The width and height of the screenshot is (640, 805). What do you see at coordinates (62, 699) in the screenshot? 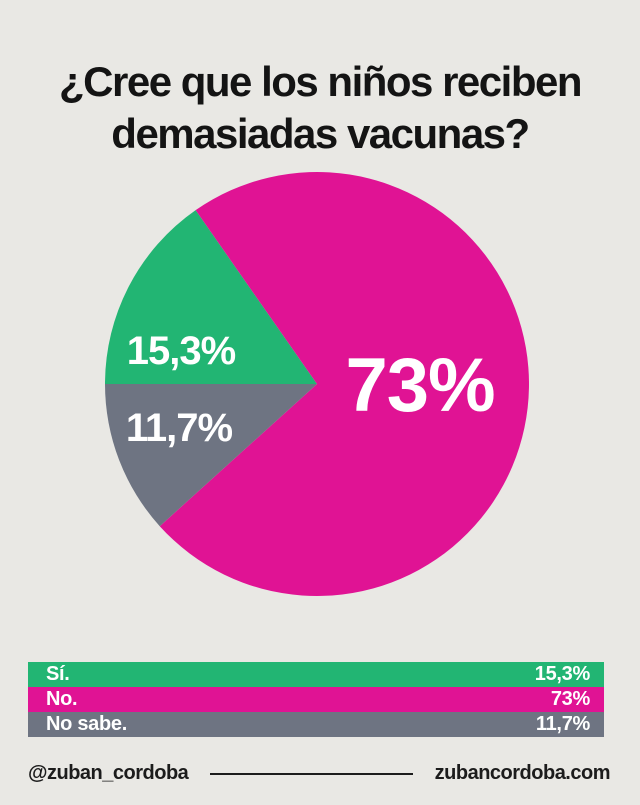
I see `legend-label: No.` at bounding box center [62, 699].